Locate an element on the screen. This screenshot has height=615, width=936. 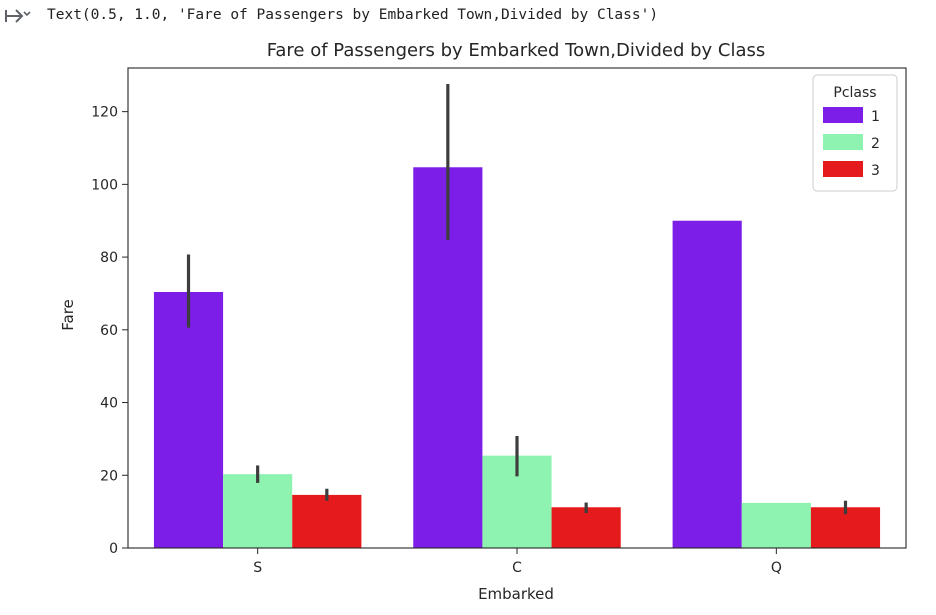
y-tick-label: 40 is located at coordinates (109, 404).